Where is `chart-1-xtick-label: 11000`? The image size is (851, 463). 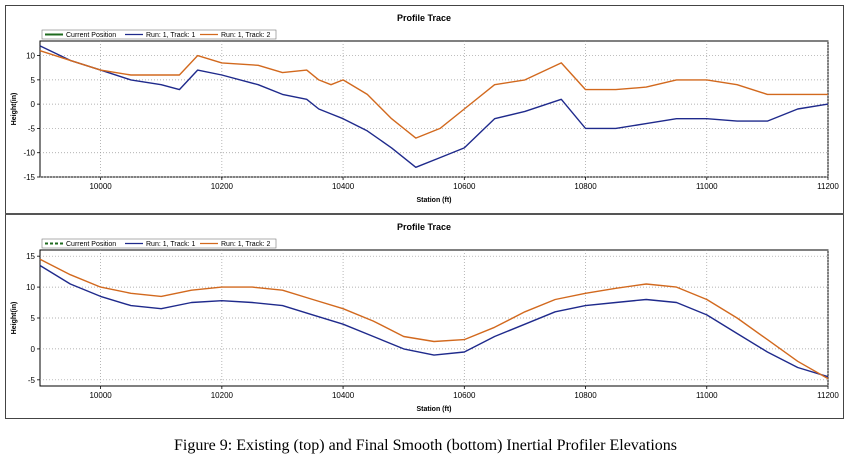 chart-1-xtick-label: 11000 is located at coordinates (707, 395).